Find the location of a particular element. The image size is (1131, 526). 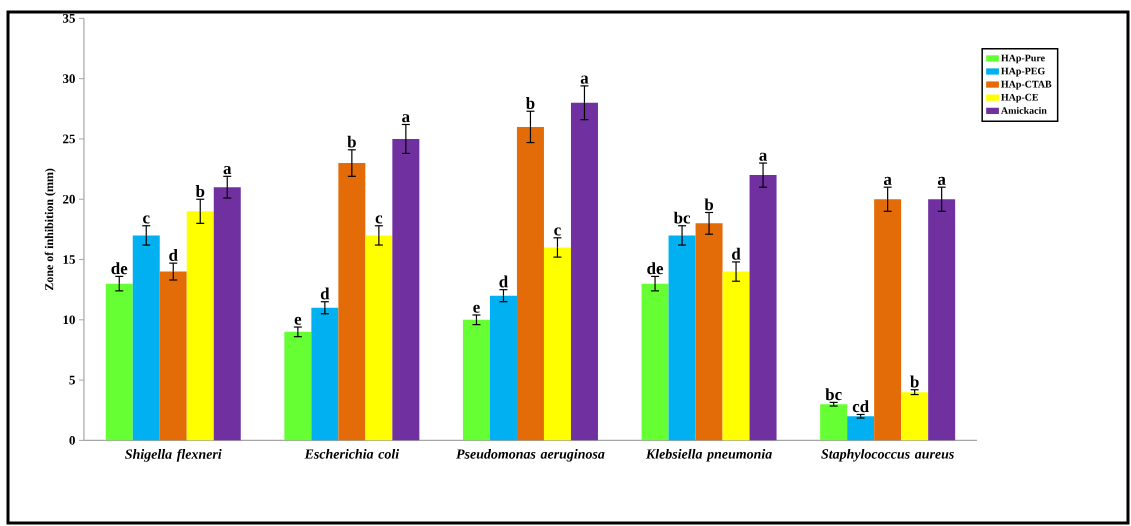

x-tick-label: Klebsiella pneumonia is located at coordinates (708, 455).